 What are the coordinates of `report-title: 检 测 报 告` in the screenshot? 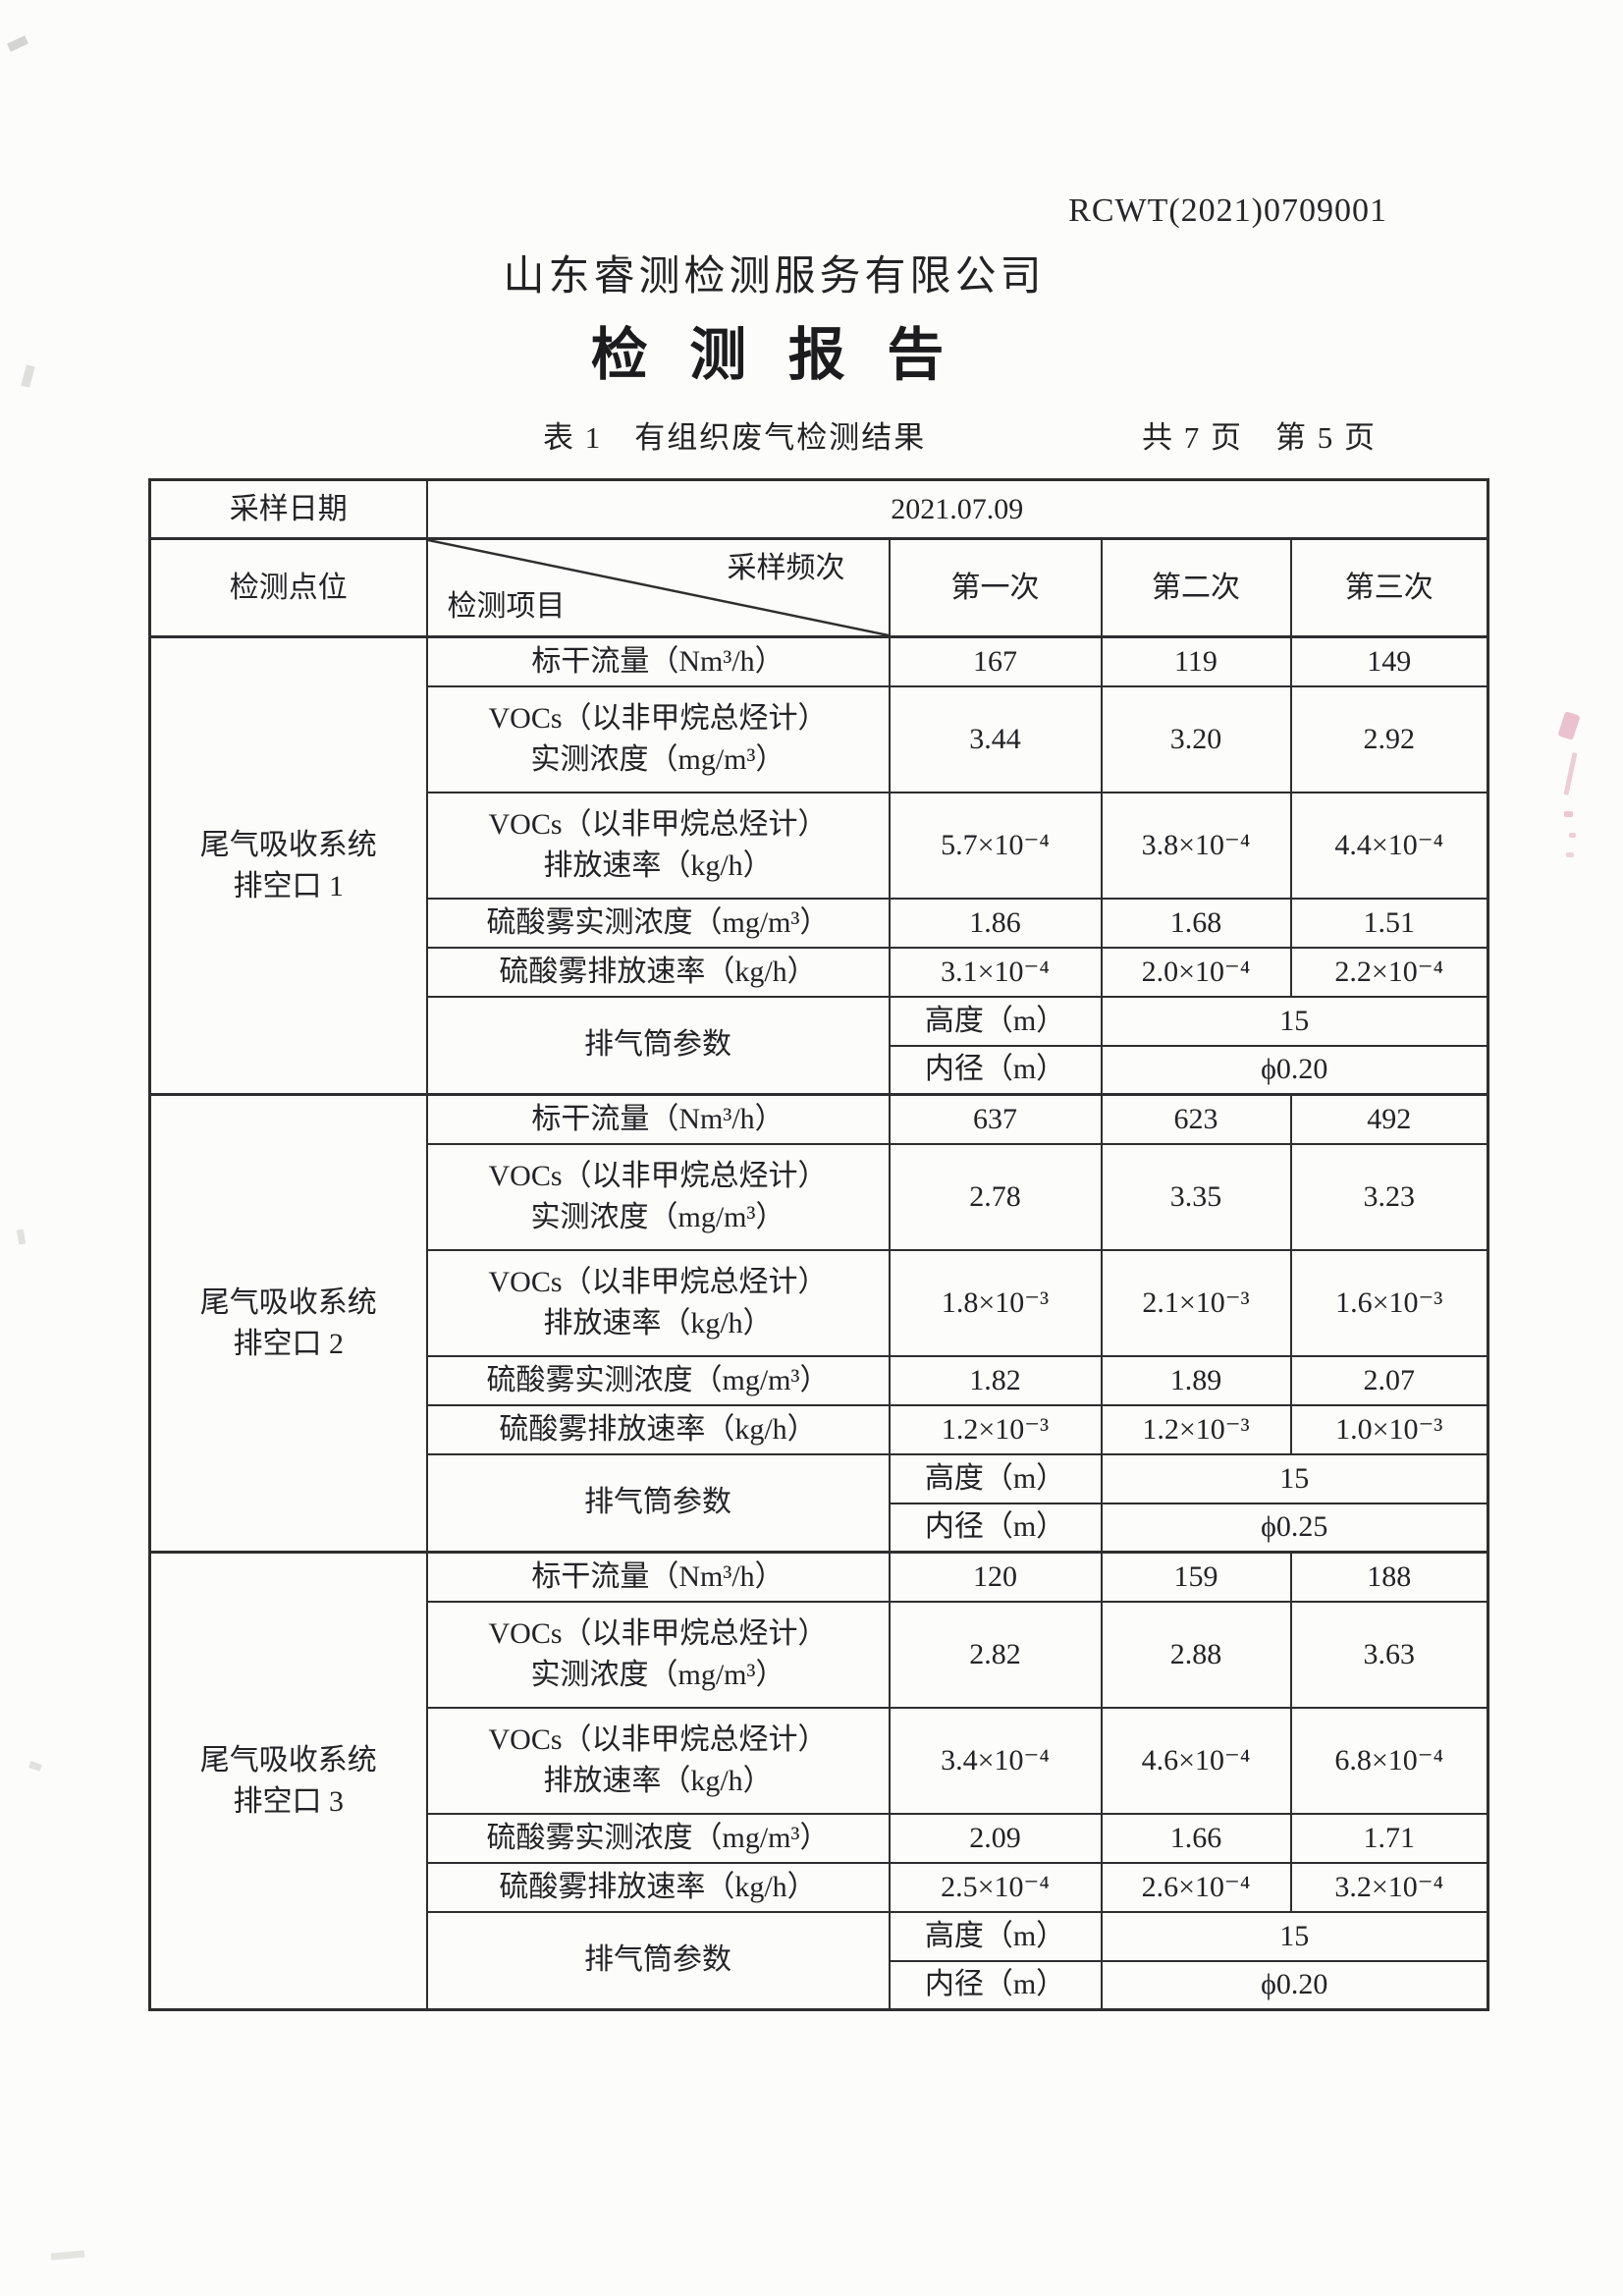 It's located at (774, 355).